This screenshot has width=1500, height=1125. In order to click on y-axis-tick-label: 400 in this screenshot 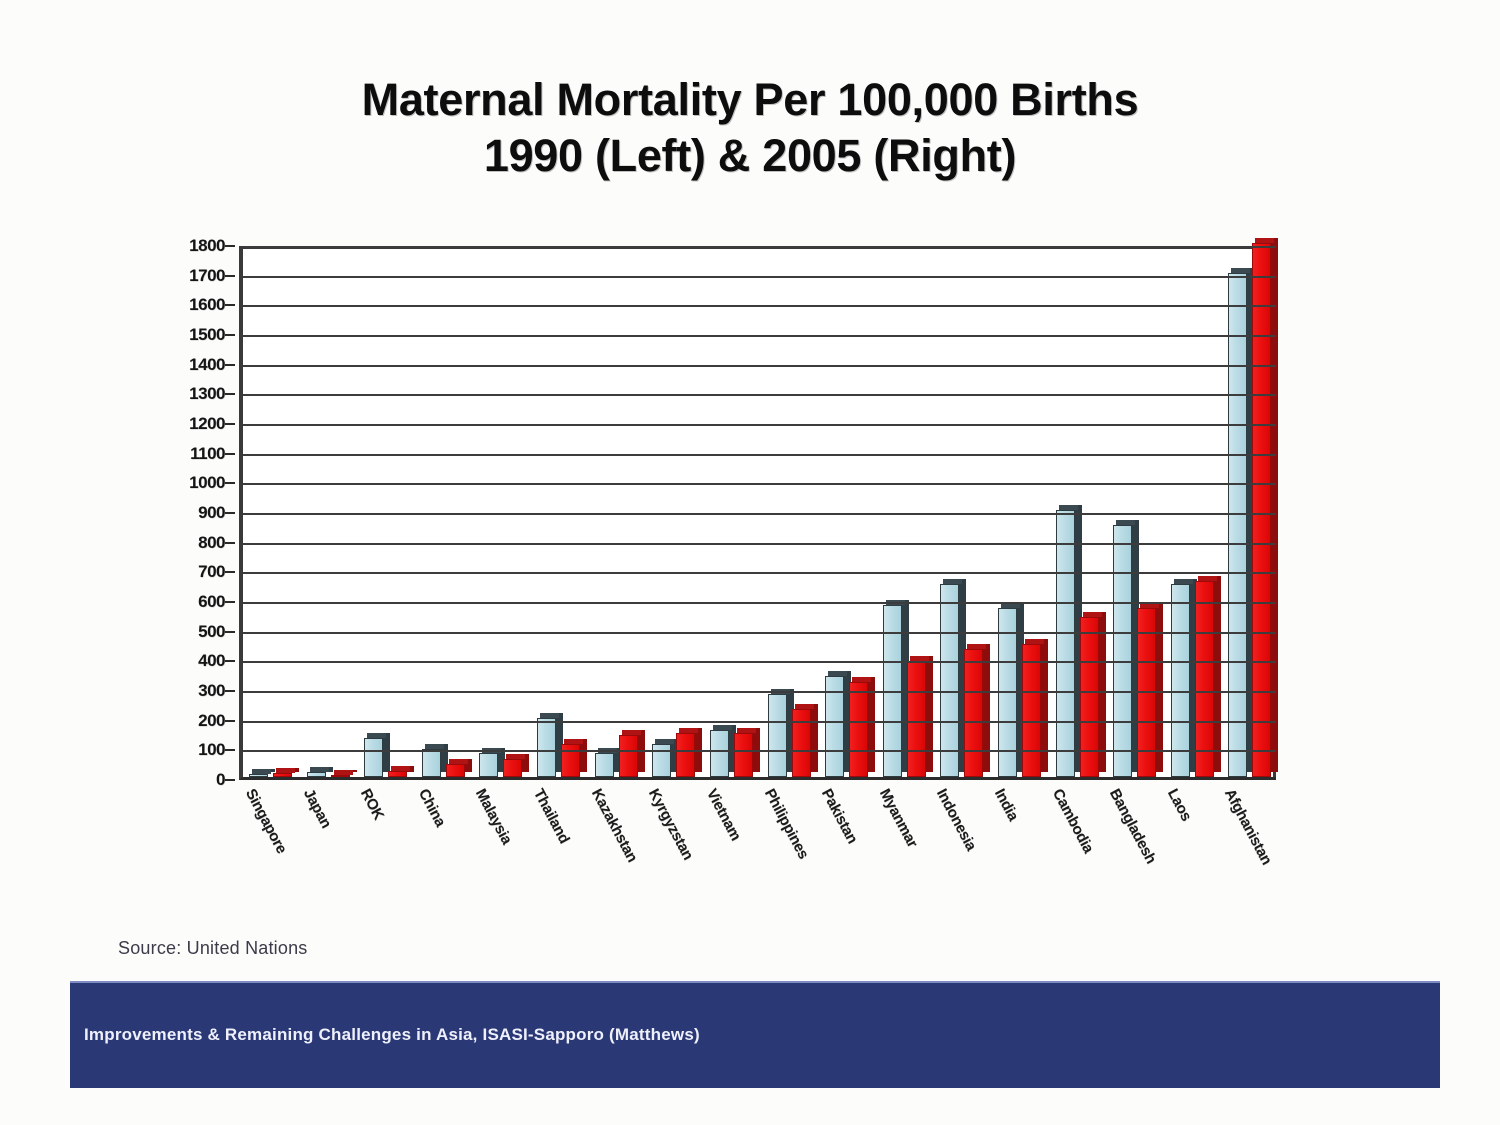, I will do `click(211, 661)`.